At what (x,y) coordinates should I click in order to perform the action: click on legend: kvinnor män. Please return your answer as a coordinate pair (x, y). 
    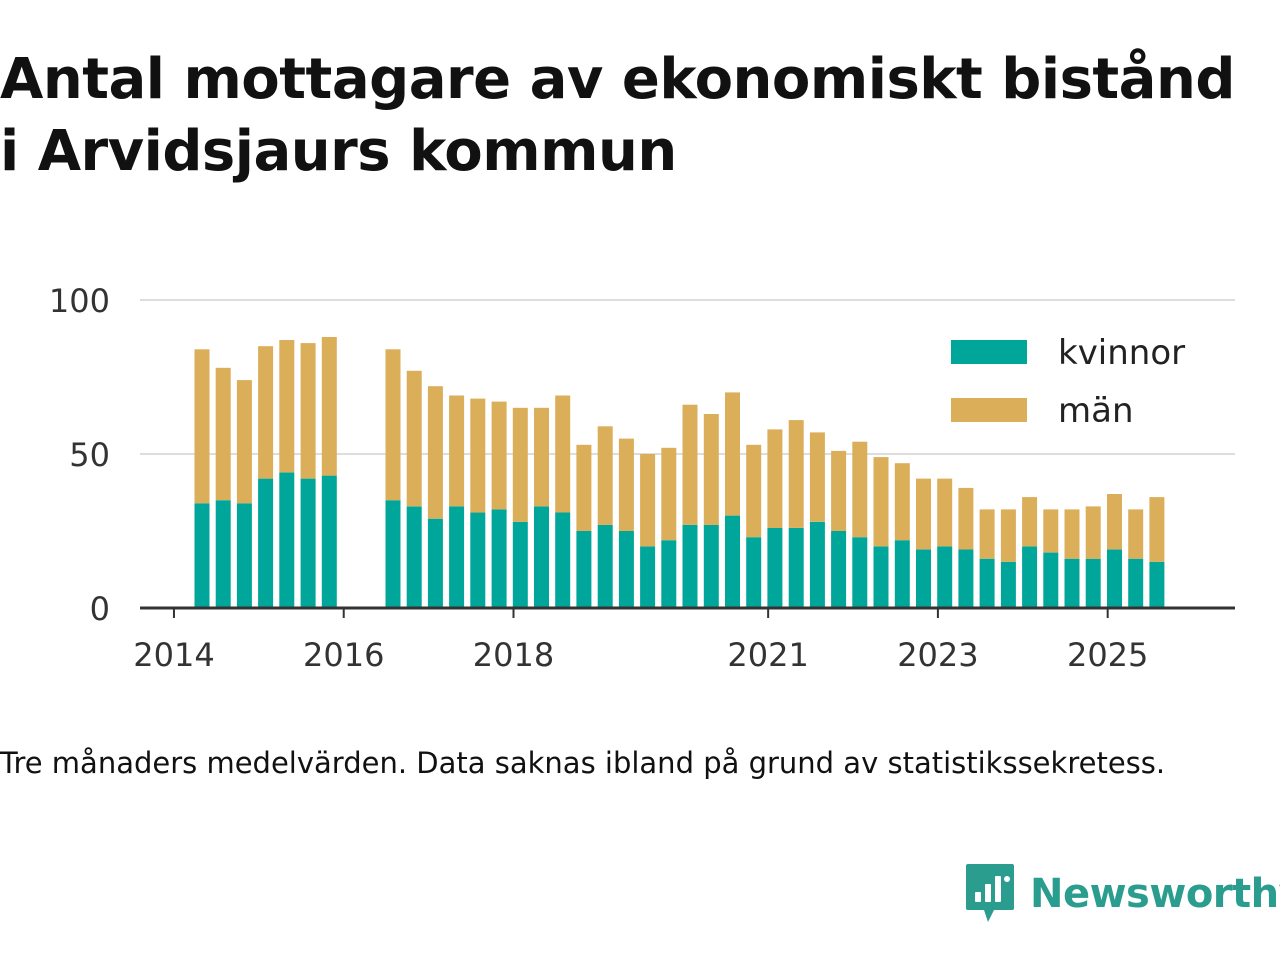
    Looking at the image, I should click on (1068, 382).